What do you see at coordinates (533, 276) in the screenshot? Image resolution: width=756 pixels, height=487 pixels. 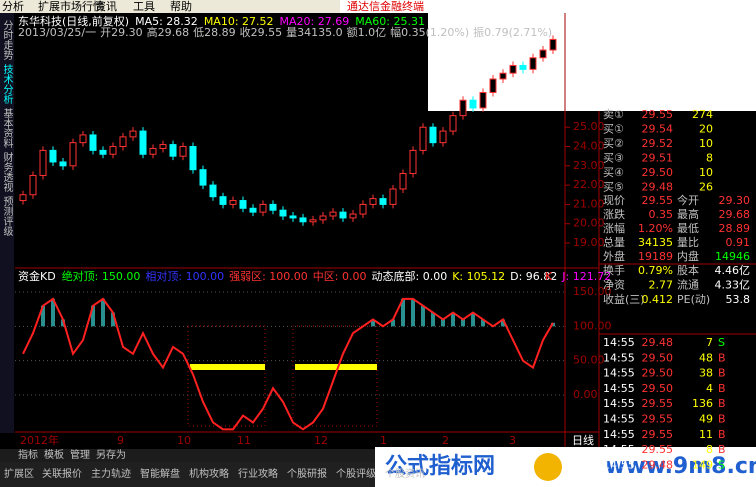 I see `param-label: D: 96.82` at bounding box center [533, 276].